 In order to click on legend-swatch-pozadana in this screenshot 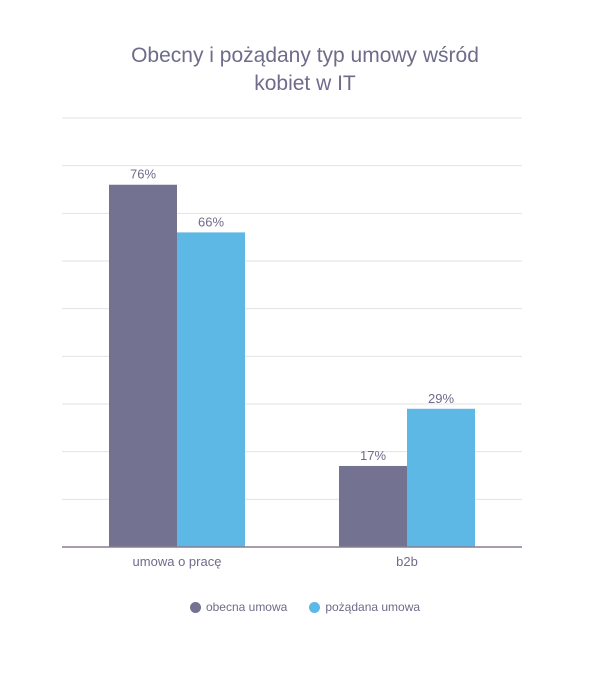, I will do `click(315, 607)`.